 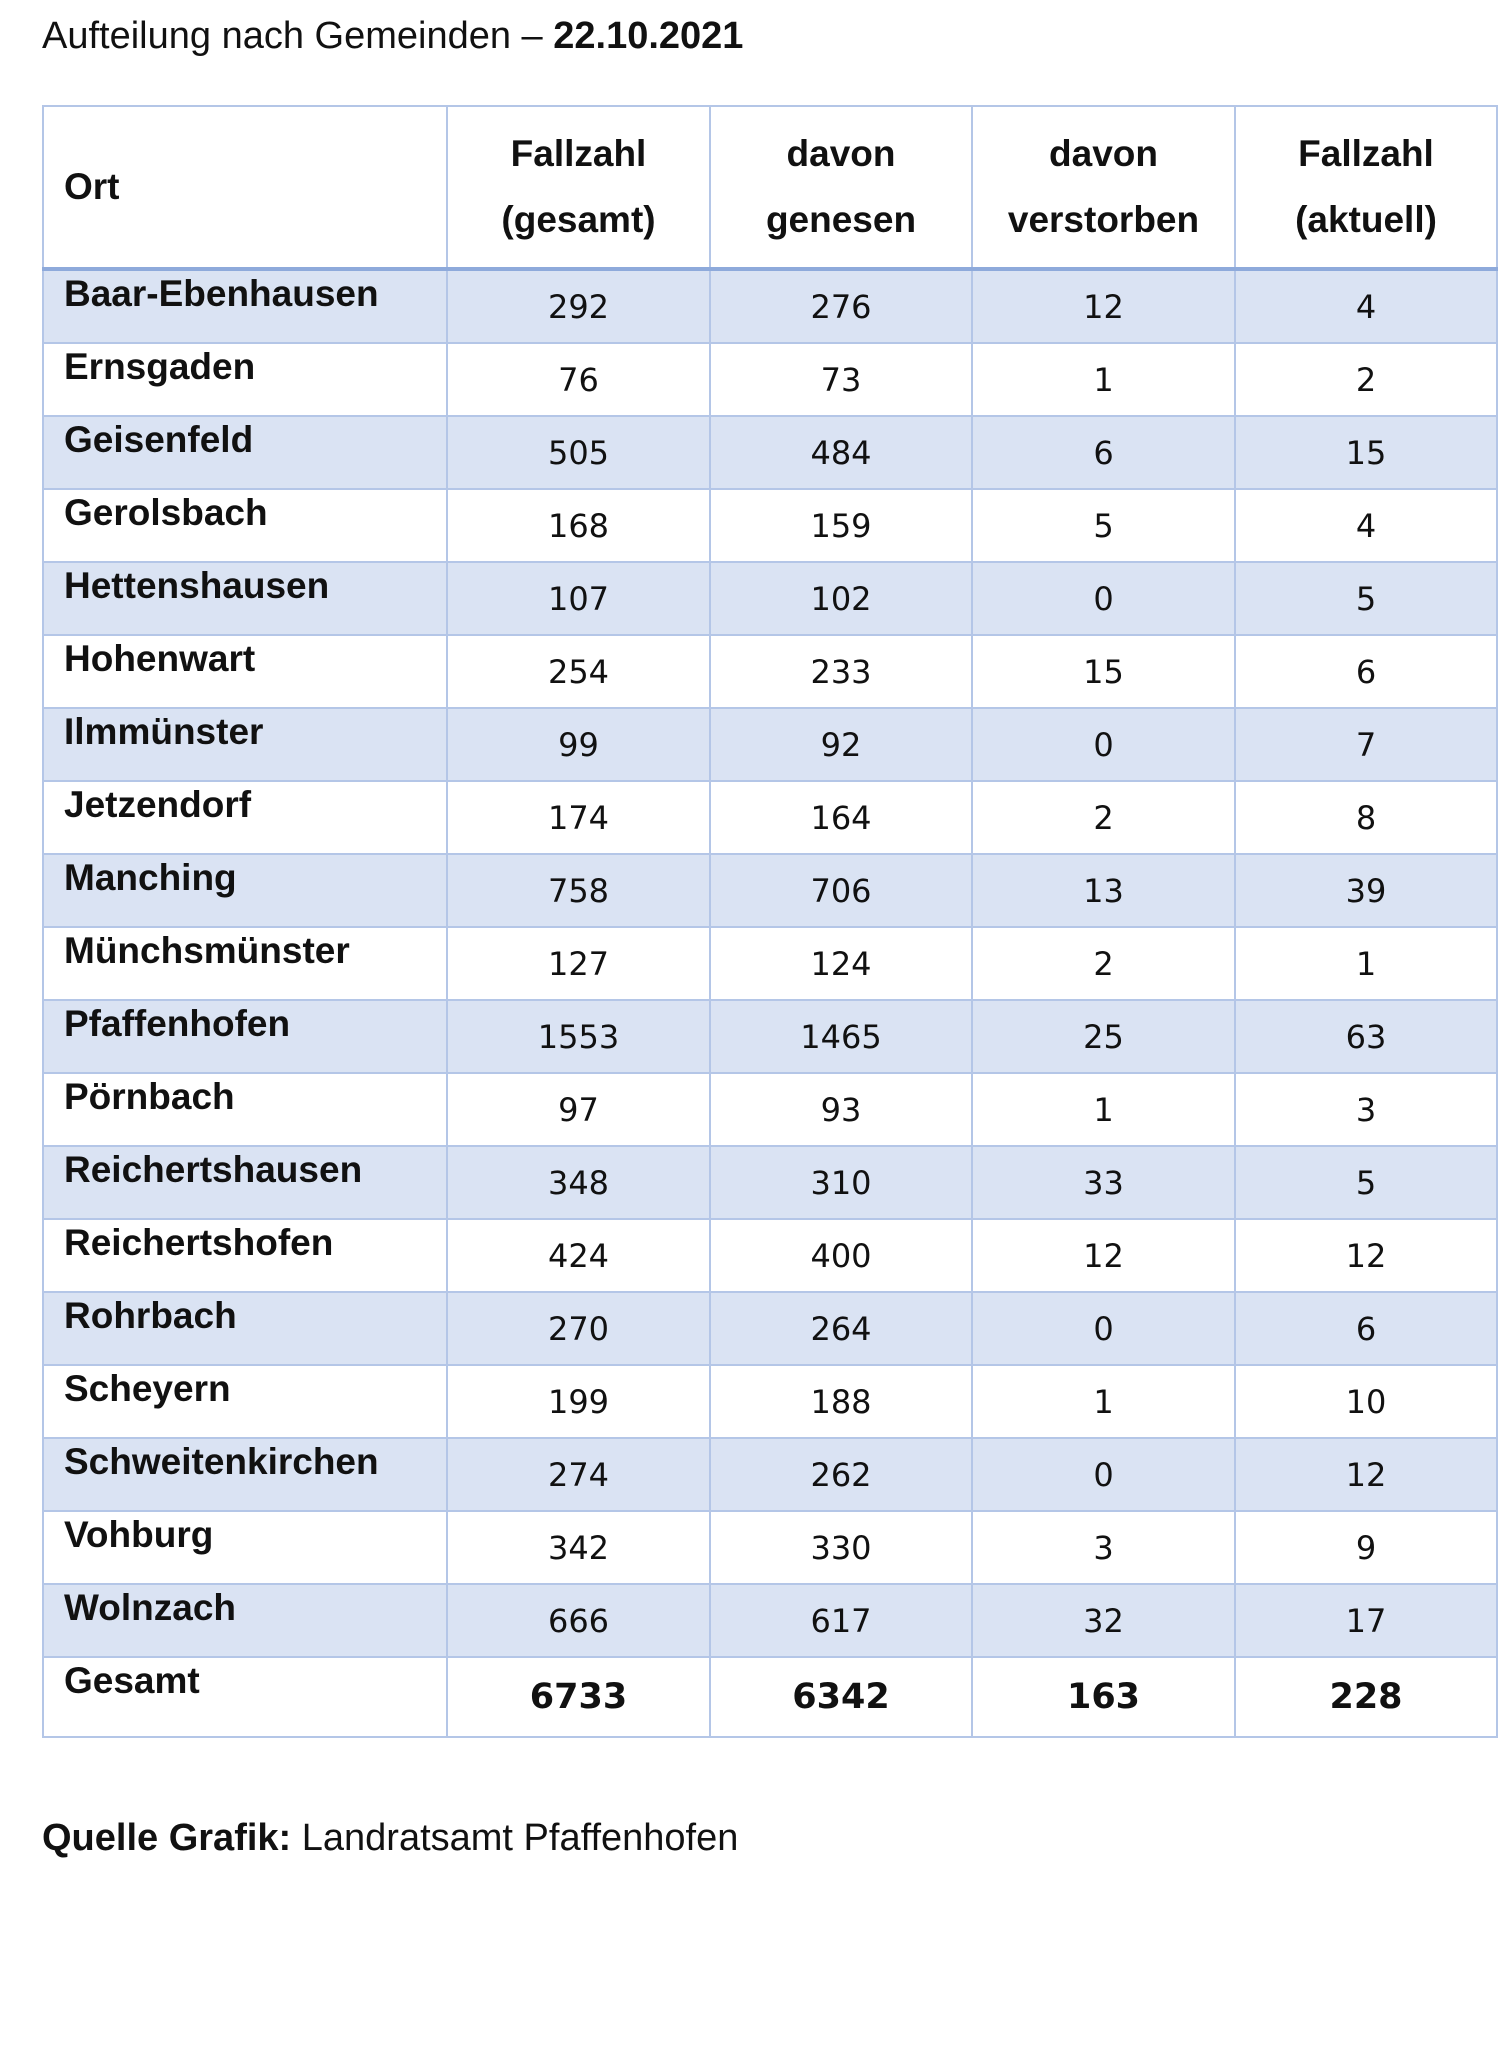 I want to click on header-fallzahl-gesamt: Fallzahl (gesamt), so click(x=578, y=188).